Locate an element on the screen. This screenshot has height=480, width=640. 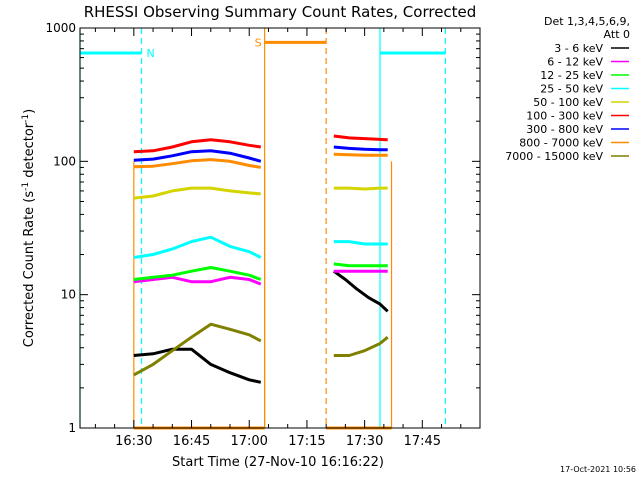
orange-bar-label-1: S is located at coordinates (258, 42).